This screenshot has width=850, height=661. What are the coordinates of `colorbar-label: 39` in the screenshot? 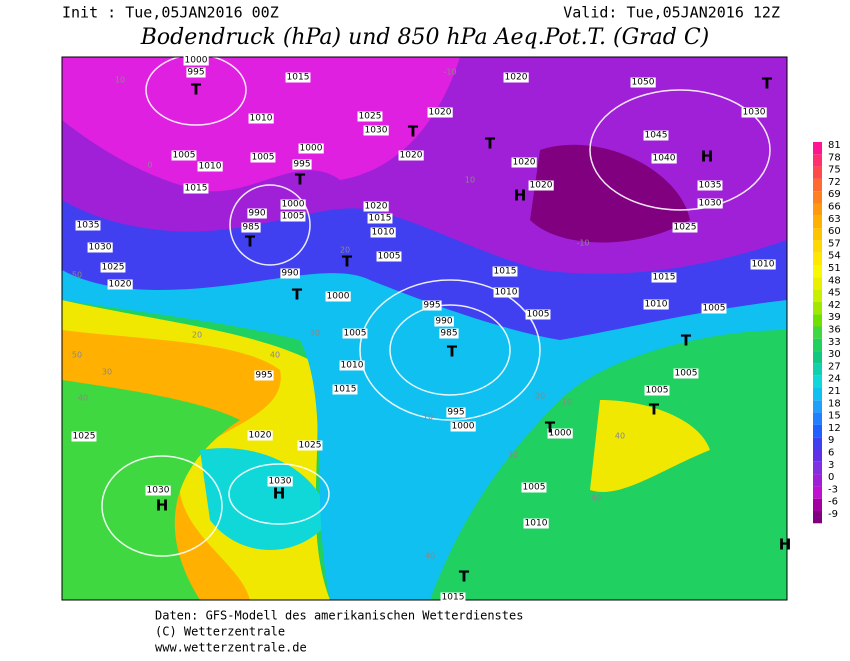 It's located at (834, 317).